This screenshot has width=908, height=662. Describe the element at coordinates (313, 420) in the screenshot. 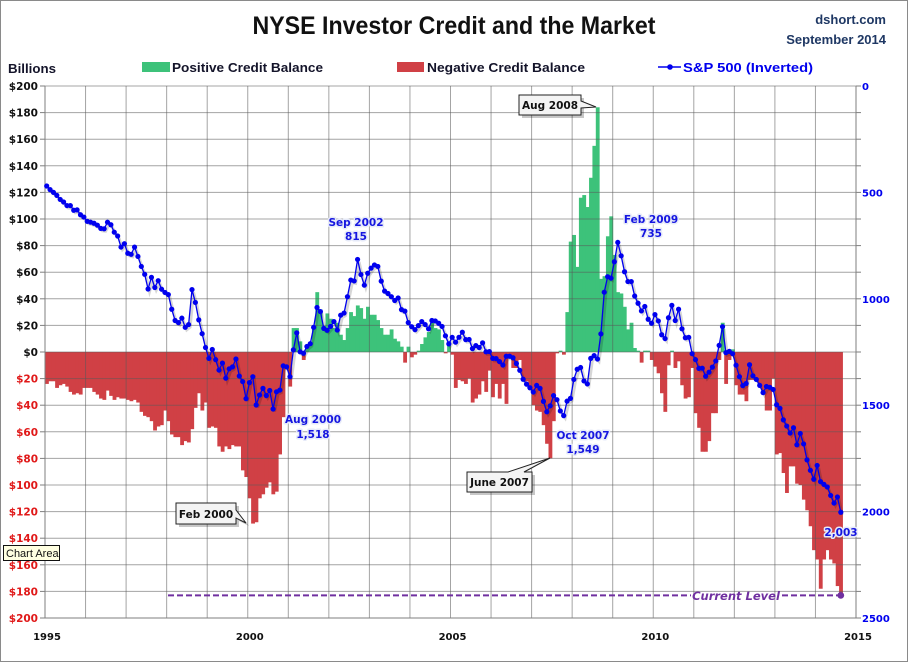

I see `annotation-date: Aug 2000` at that location.